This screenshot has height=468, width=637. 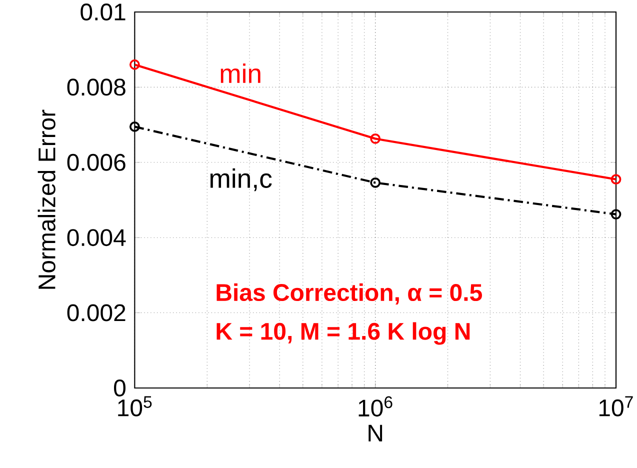 I want to click on series-label: min,c, so click(x=241, y=180).